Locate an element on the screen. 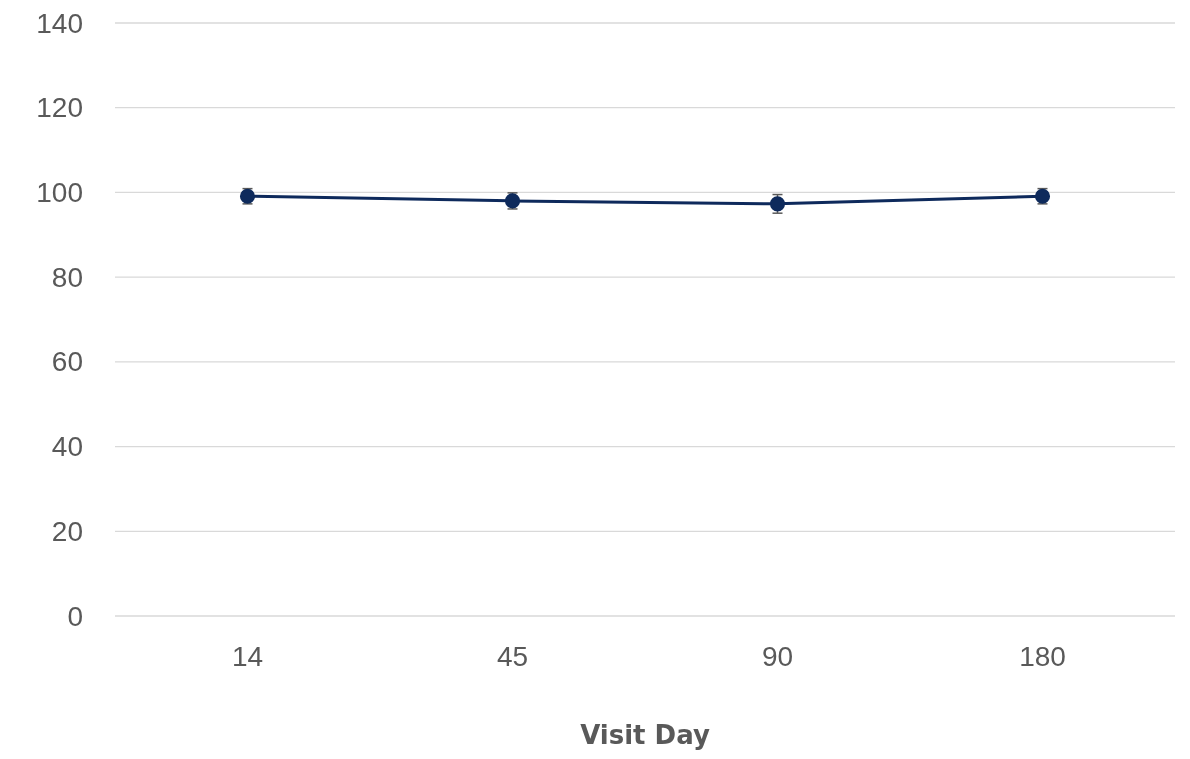  x-tick-label: 14 is located at coordinates (247, 656).